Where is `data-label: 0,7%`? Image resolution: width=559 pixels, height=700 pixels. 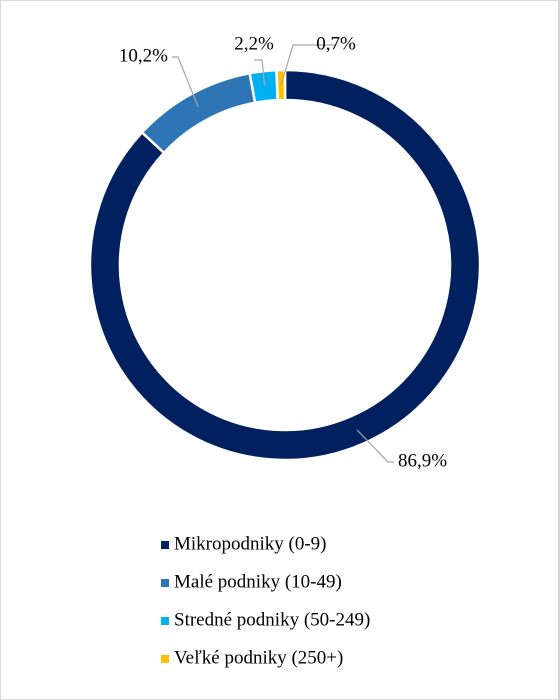 data-label: 0,7% is located at coordinates (336, 43).